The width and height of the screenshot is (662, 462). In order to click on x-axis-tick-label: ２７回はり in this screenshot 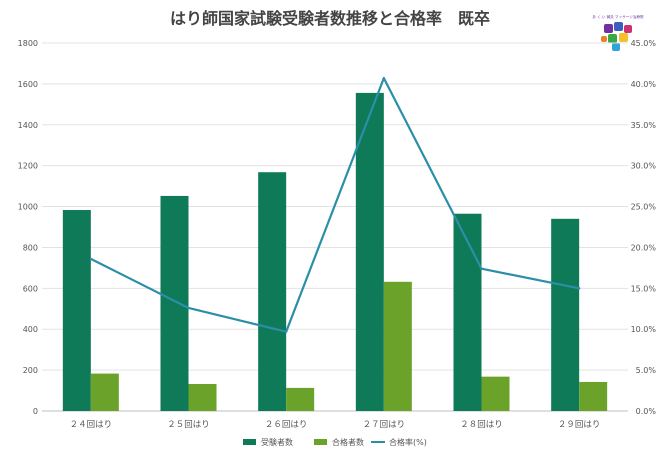, I will do `click(384, 425)`.